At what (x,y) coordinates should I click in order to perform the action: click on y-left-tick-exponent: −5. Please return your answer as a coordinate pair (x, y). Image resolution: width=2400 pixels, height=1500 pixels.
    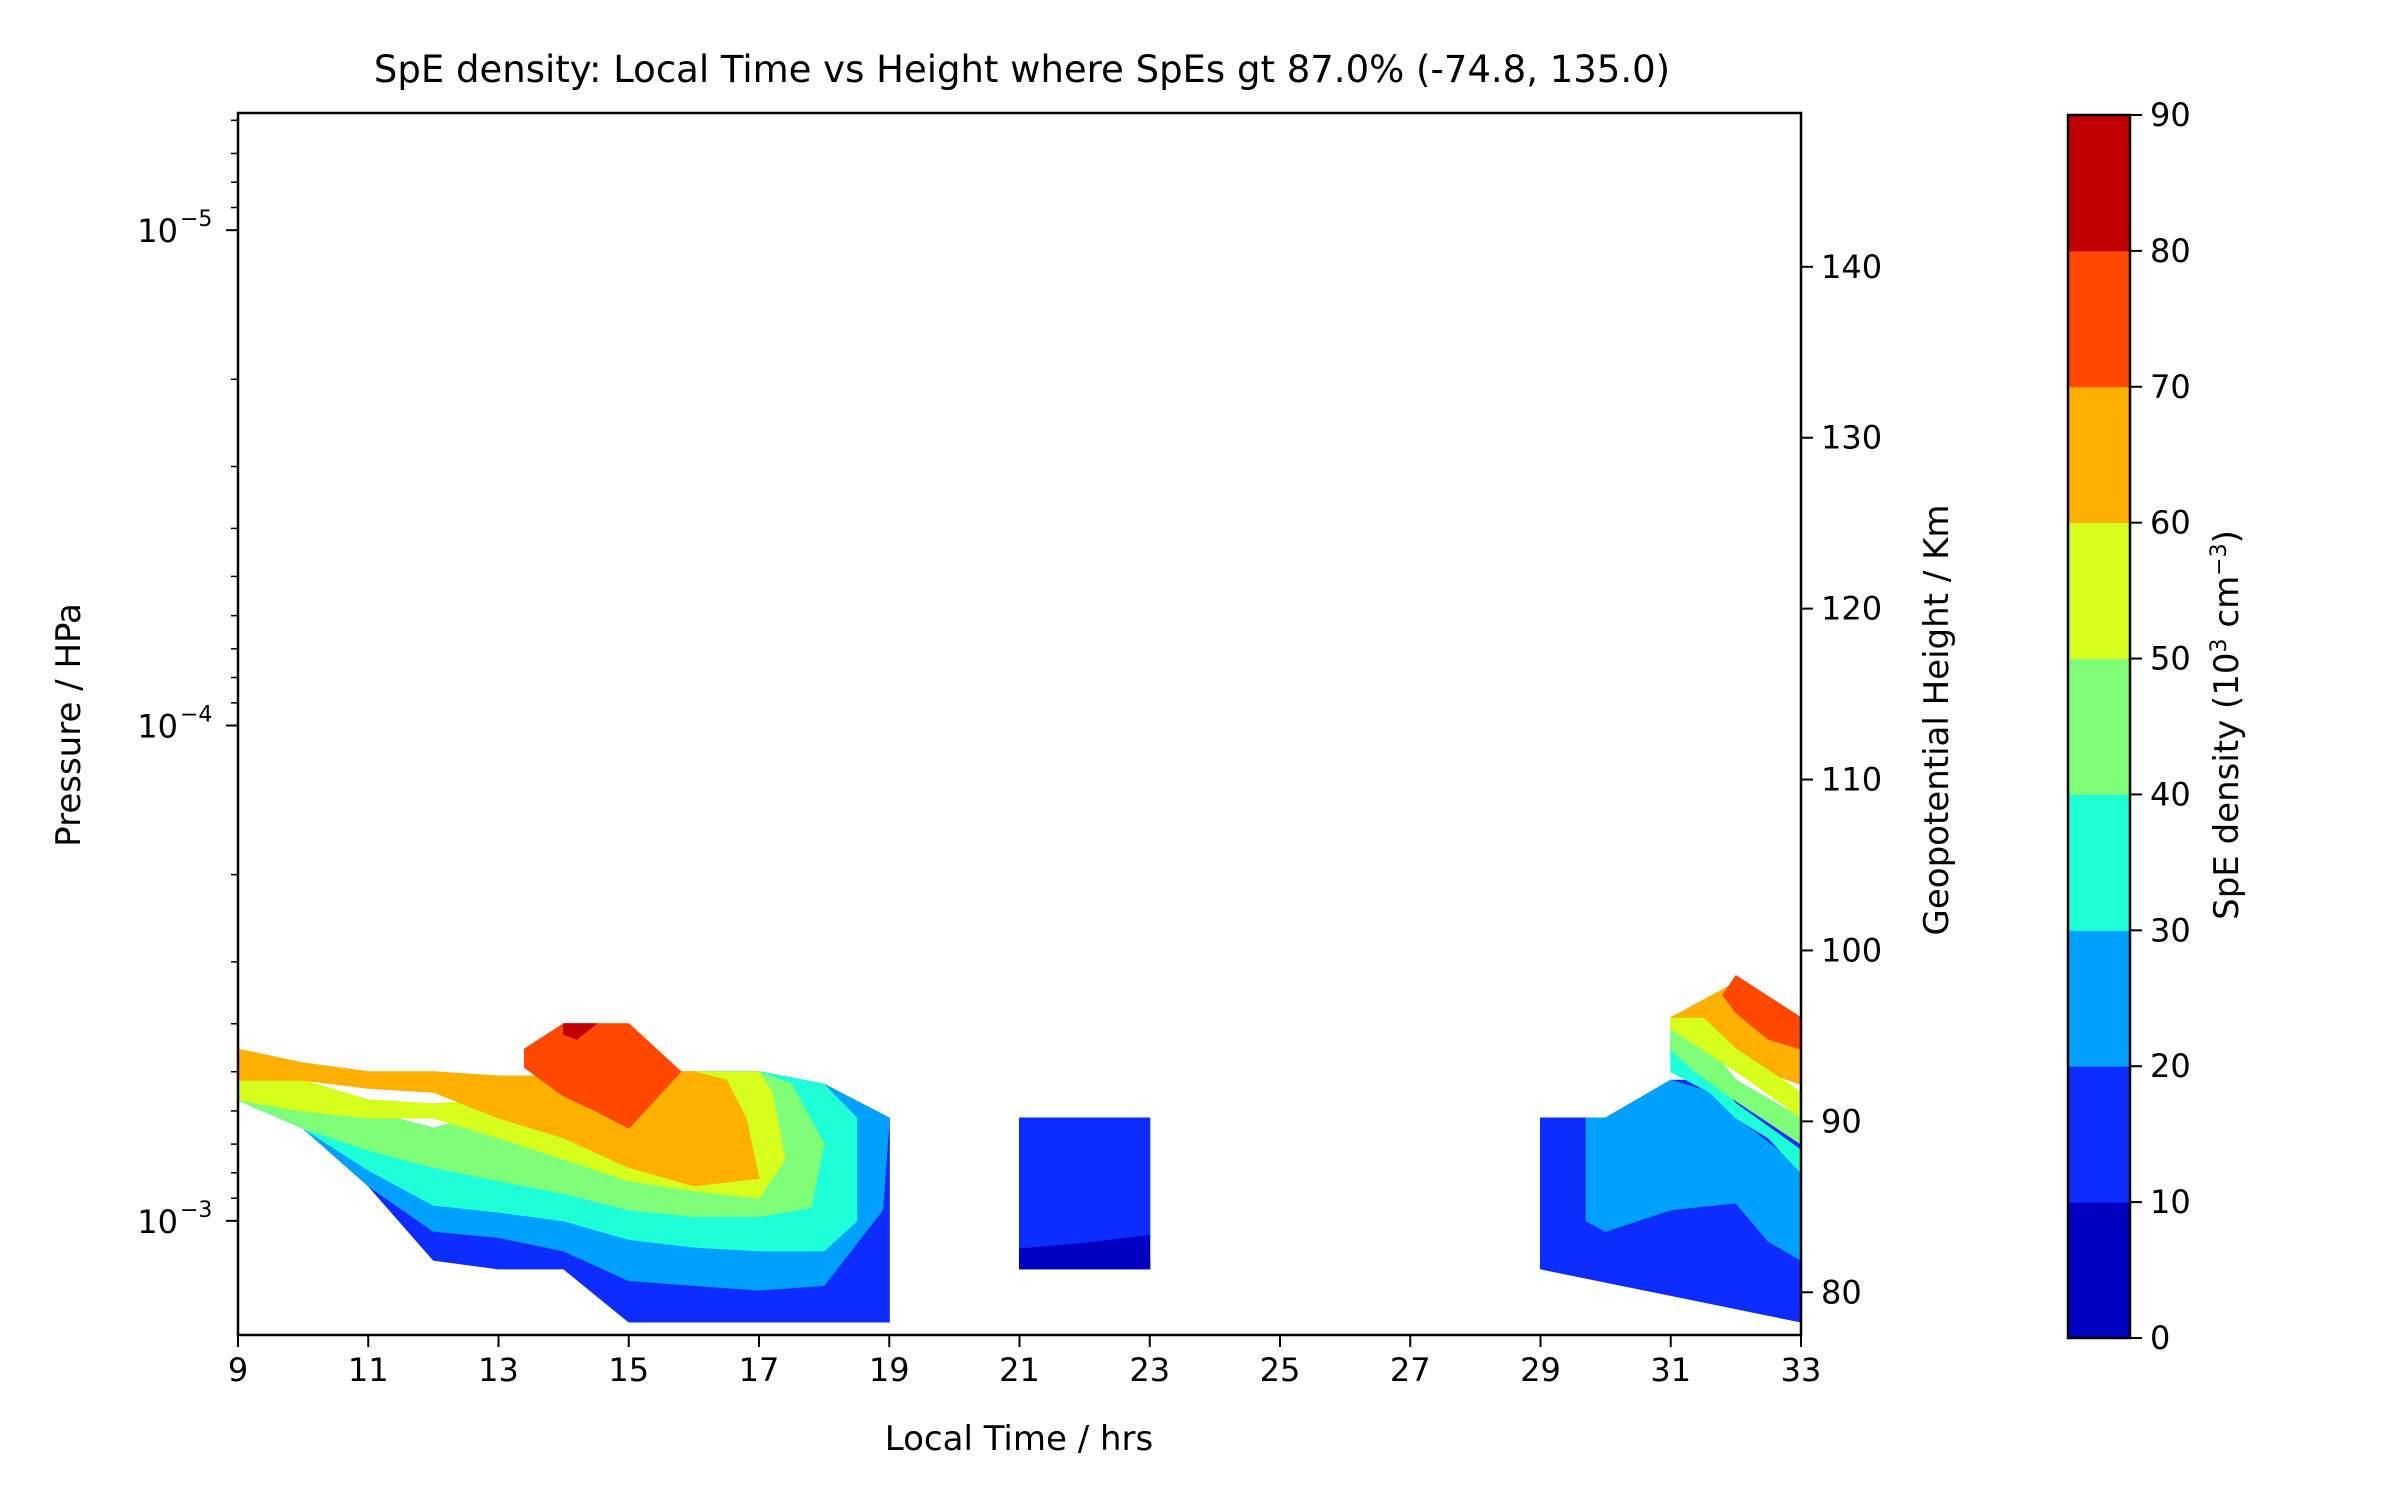
    Looking at the image, I should click on (196, 219).